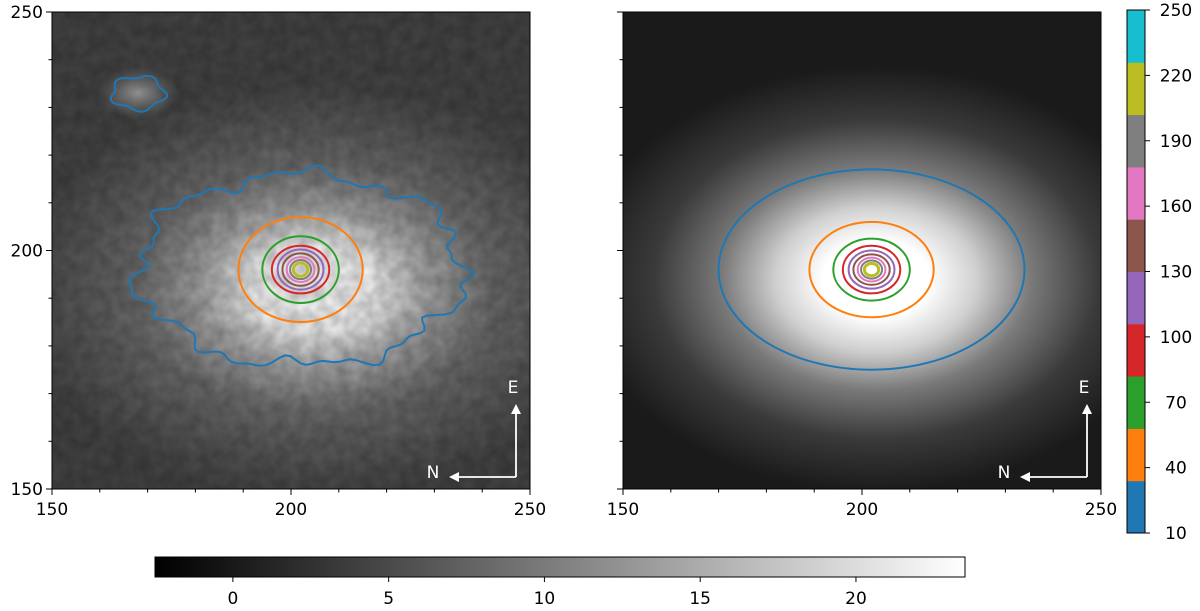  I want to click on colorbar-tick-label: 190, so click(1176, 142).